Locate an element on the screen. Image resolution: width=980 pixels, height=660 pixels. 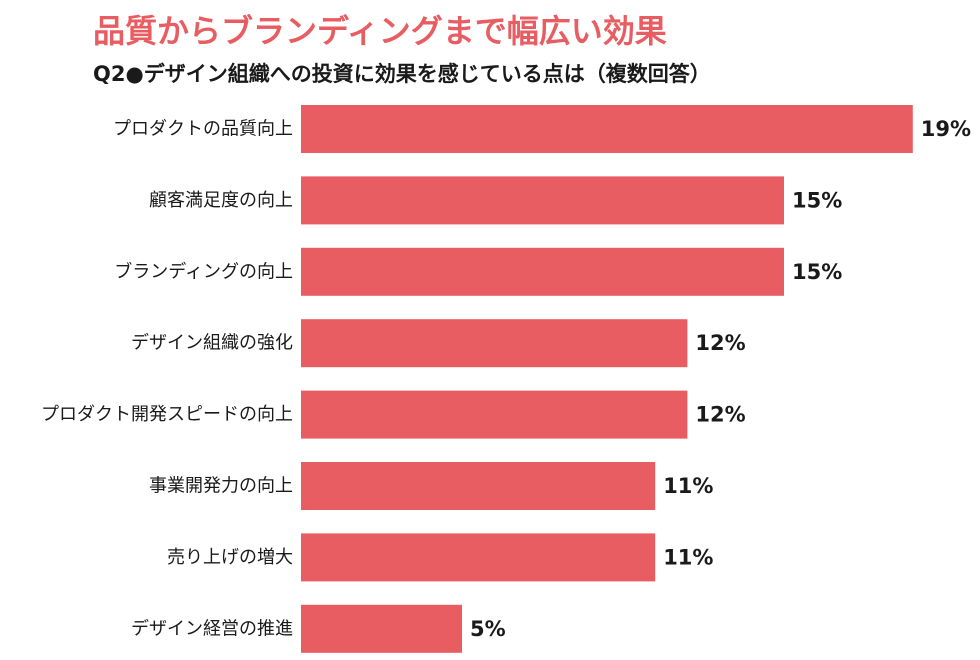
value-label: 5% is located at coordinates (488, 629).